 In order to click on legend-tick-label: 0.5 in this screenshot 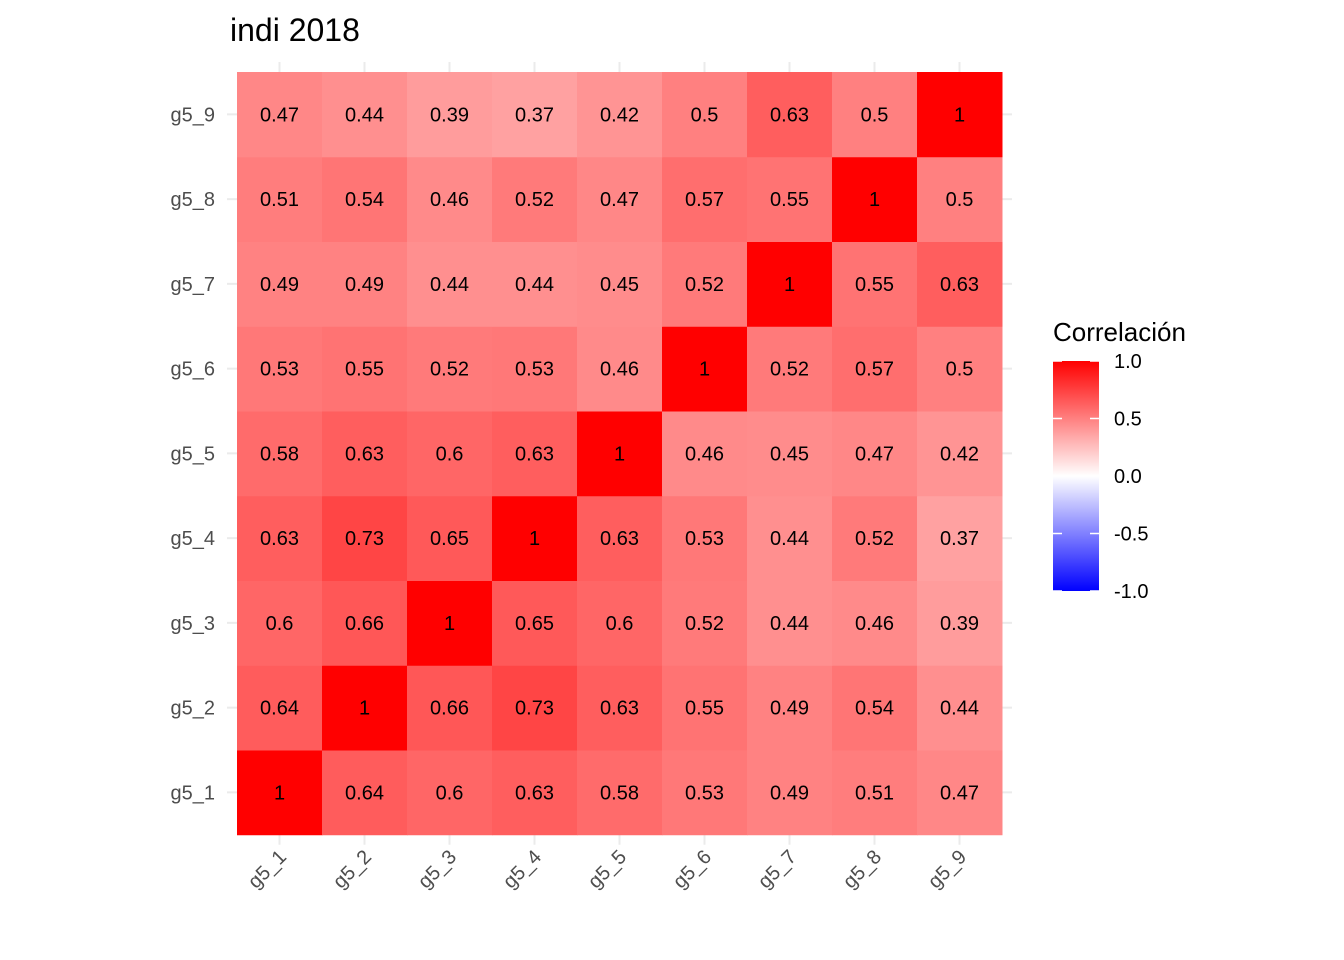, I will do `click(1128, 420)`.